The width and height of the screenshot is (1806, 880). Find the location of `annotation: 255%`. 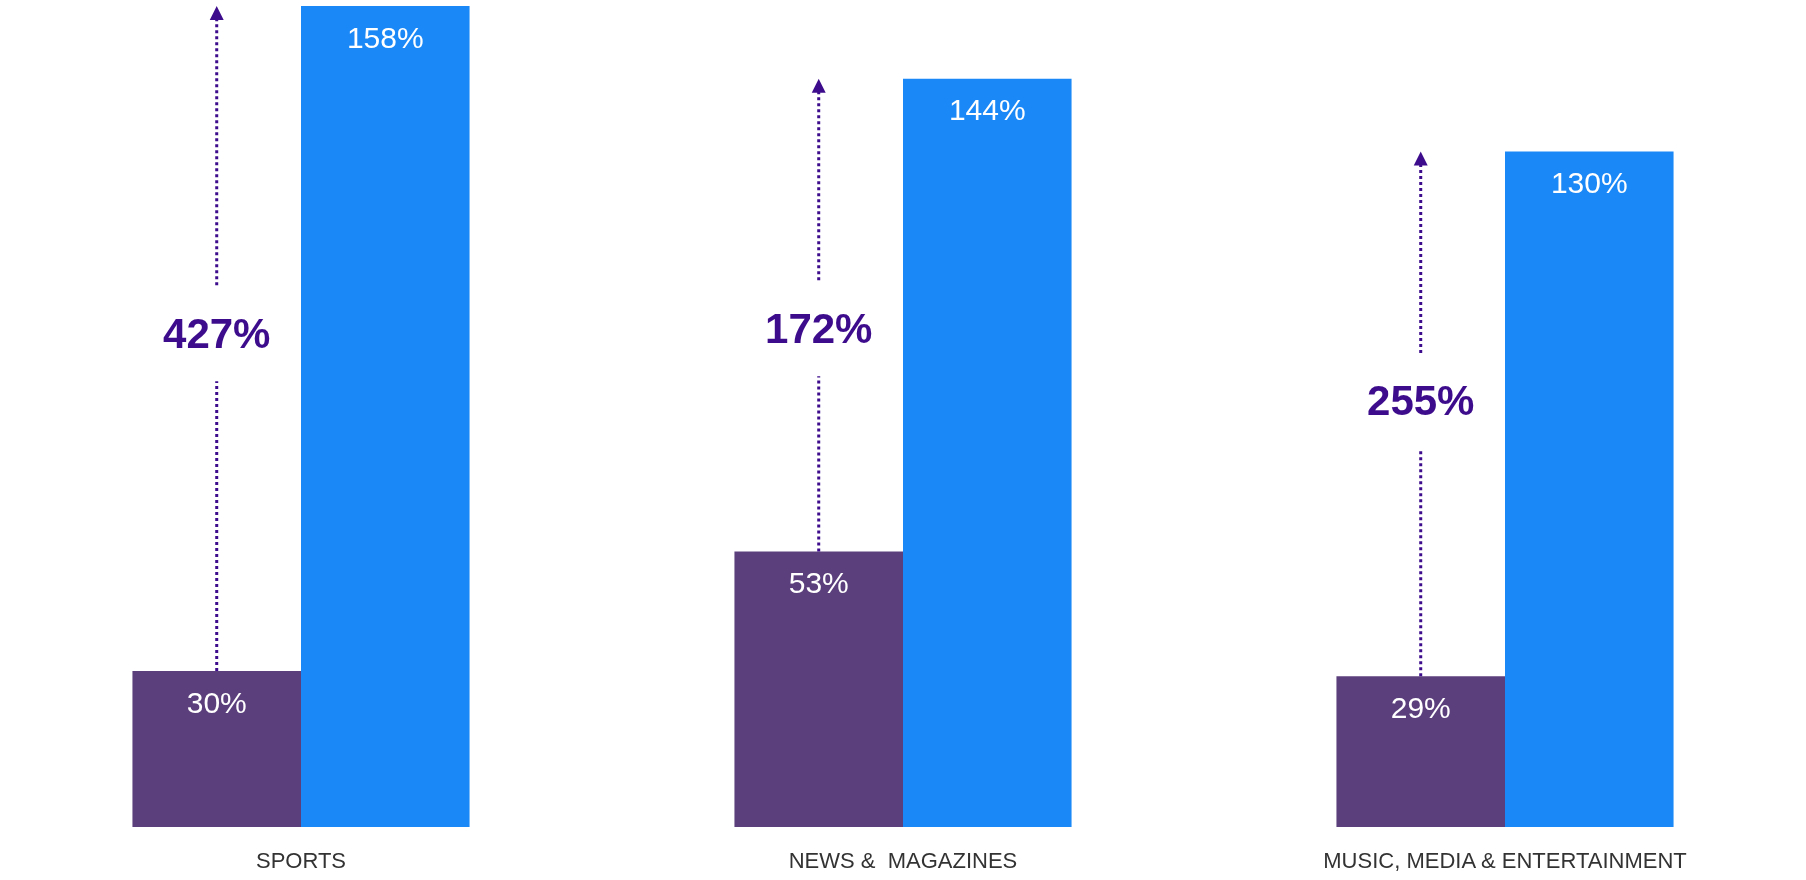

annotation: 255% is located at coordinates (1421, 401).